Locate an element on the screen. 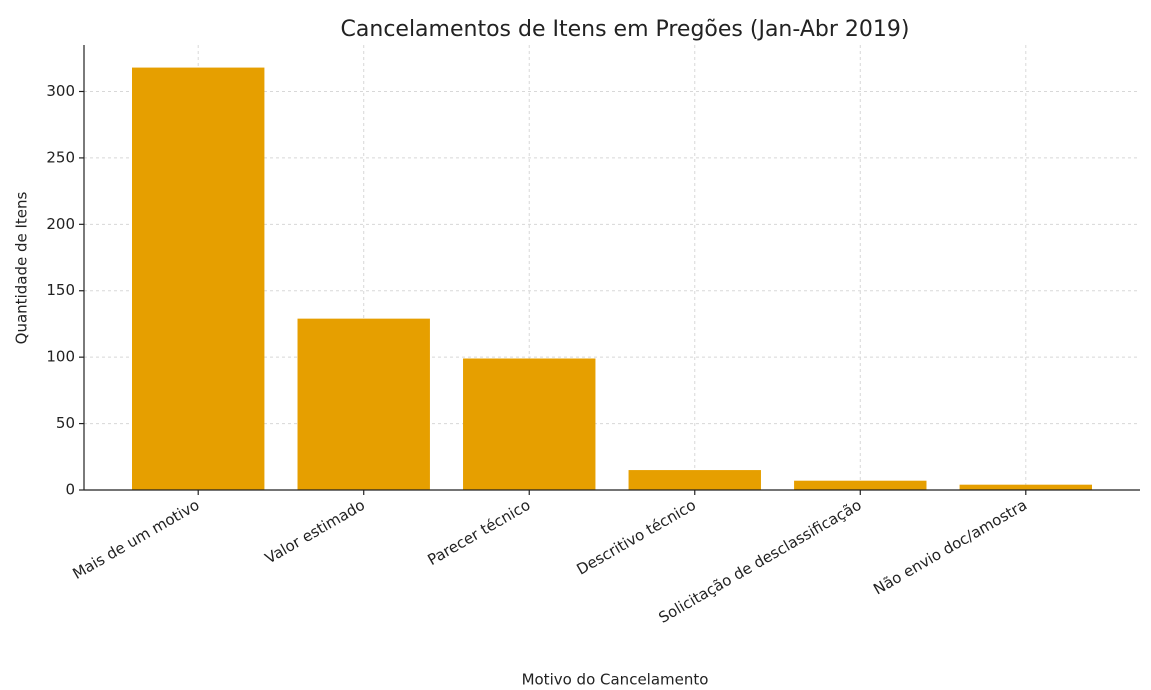 The width and height of the screenshot is (1151, 690). x-axis-label: Motivo do Cancelamento is located at coordinates (615, 680).